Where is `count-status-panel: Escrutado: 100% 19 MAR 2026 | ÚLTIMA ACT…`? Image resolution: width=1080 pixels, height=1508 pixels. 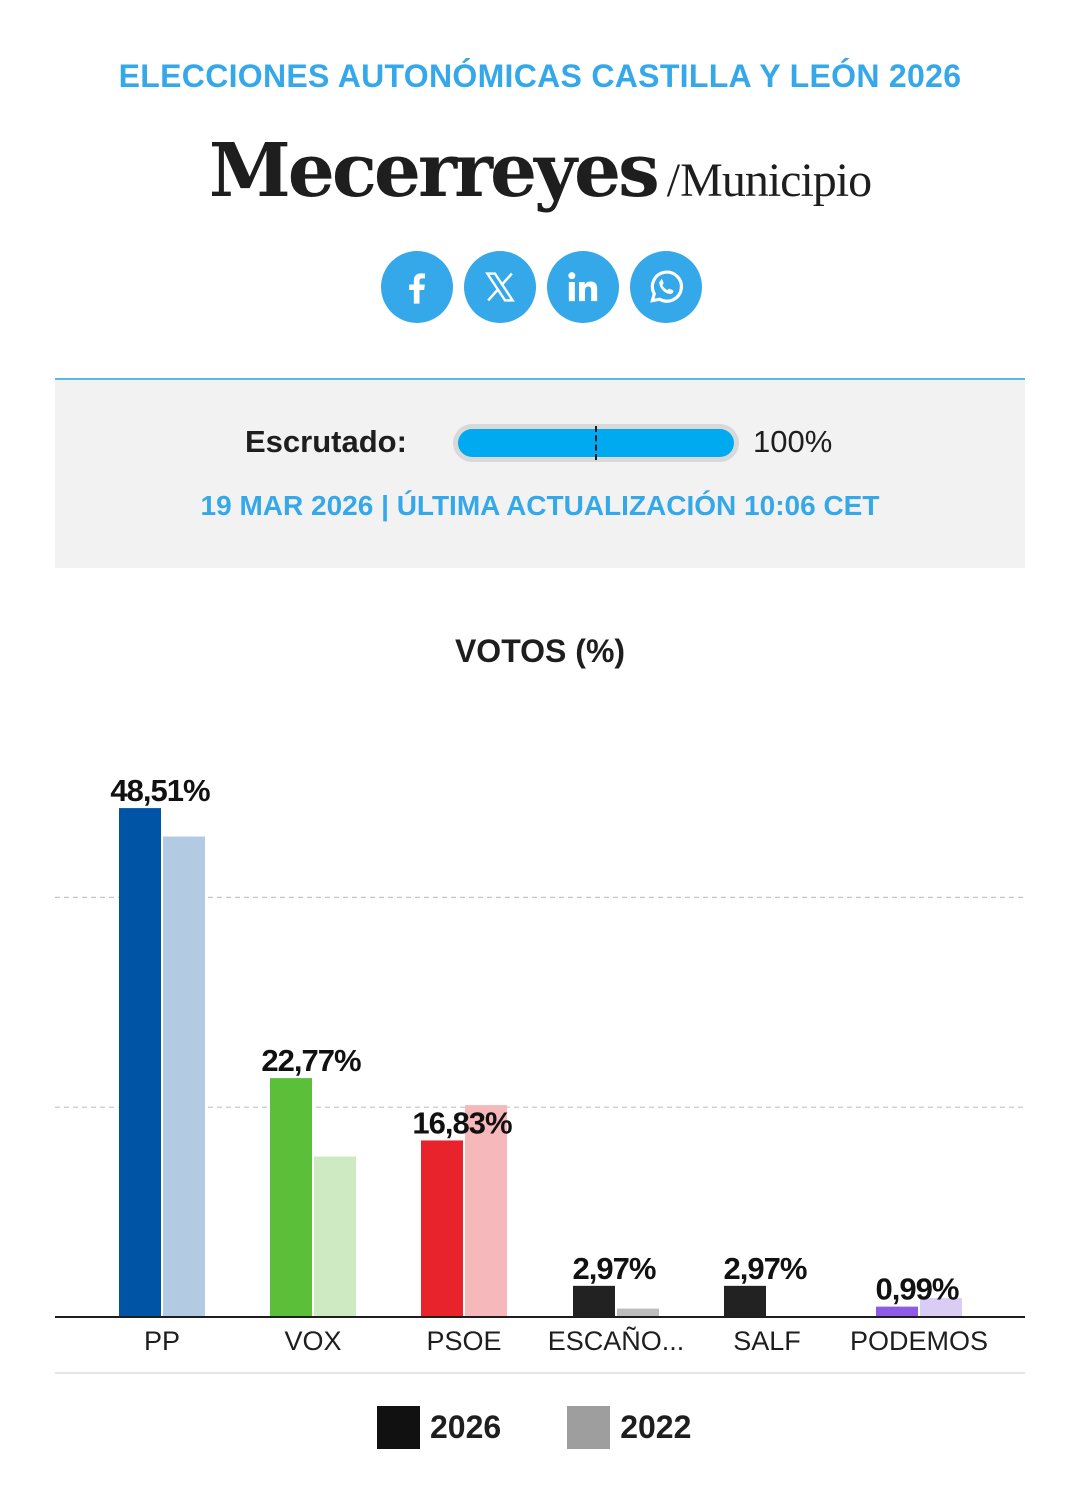
count-status-panel: Escrutado: 100% 19 MAR 2026 | ÚLTIMA ACT… is located at coordinates (540, 473).